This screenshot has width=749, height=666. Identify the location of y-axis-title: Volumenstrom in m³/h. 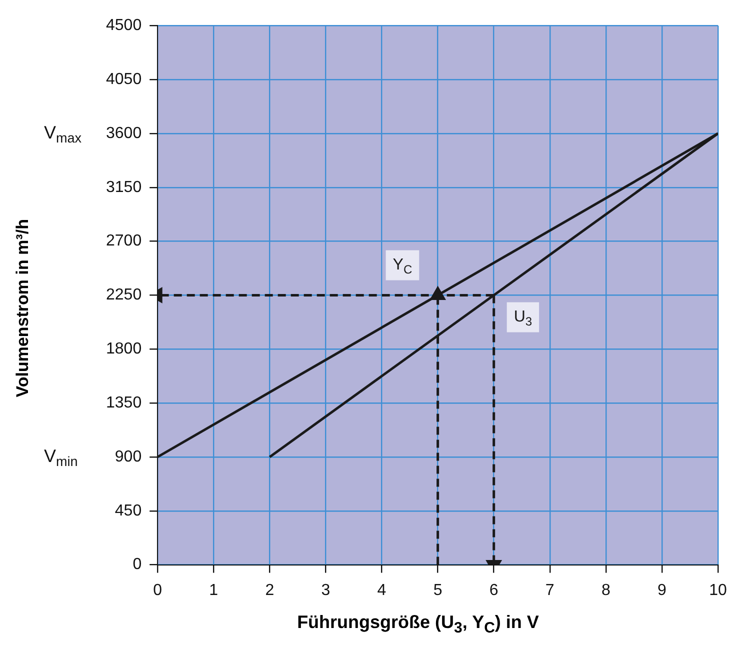
(23, 308).